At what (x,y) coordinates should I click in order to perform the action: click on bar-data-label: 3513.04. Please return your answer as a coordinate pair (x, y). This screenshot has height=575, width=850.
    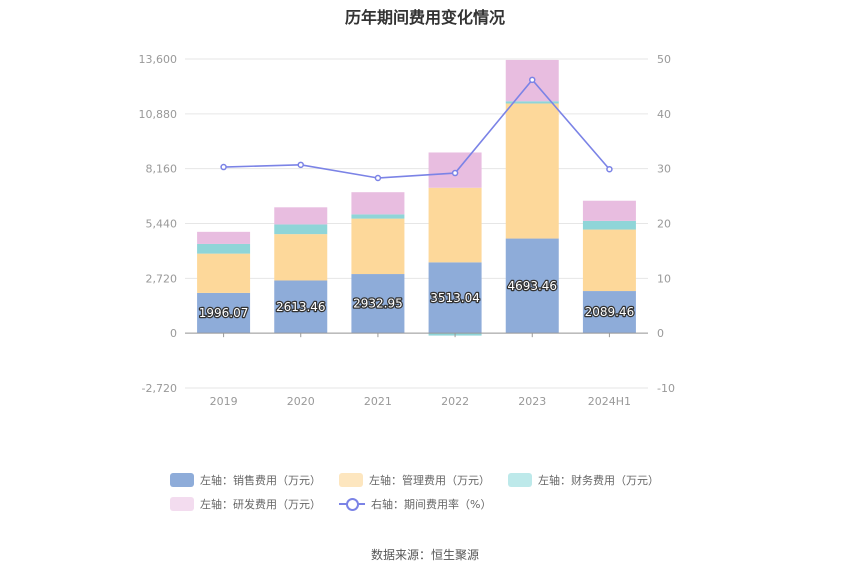
    Looking at the image, I should click on (455, 298).